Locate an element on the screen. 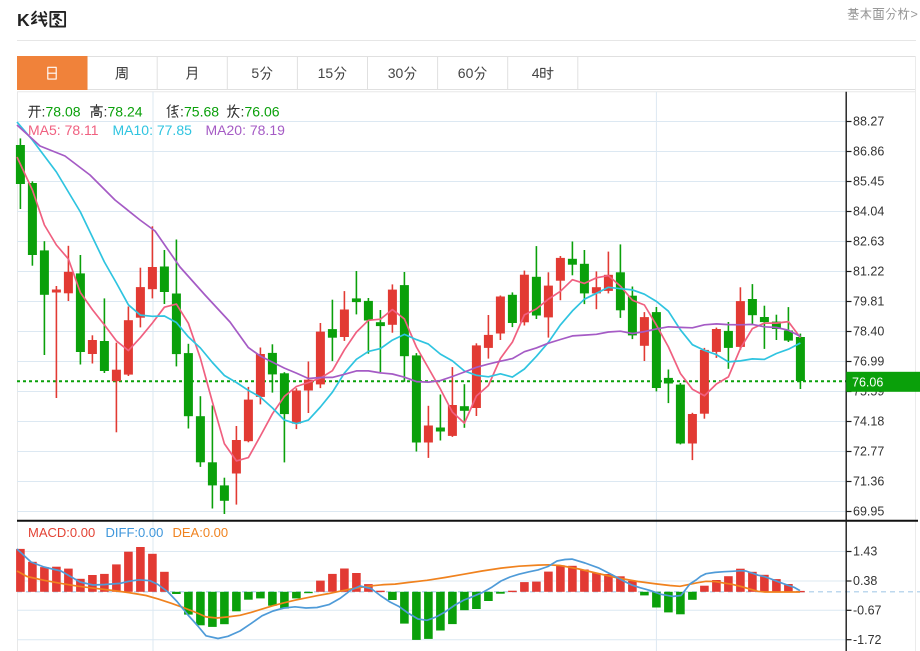  svg-text: 86.86 is located at coordinates (868, 152).